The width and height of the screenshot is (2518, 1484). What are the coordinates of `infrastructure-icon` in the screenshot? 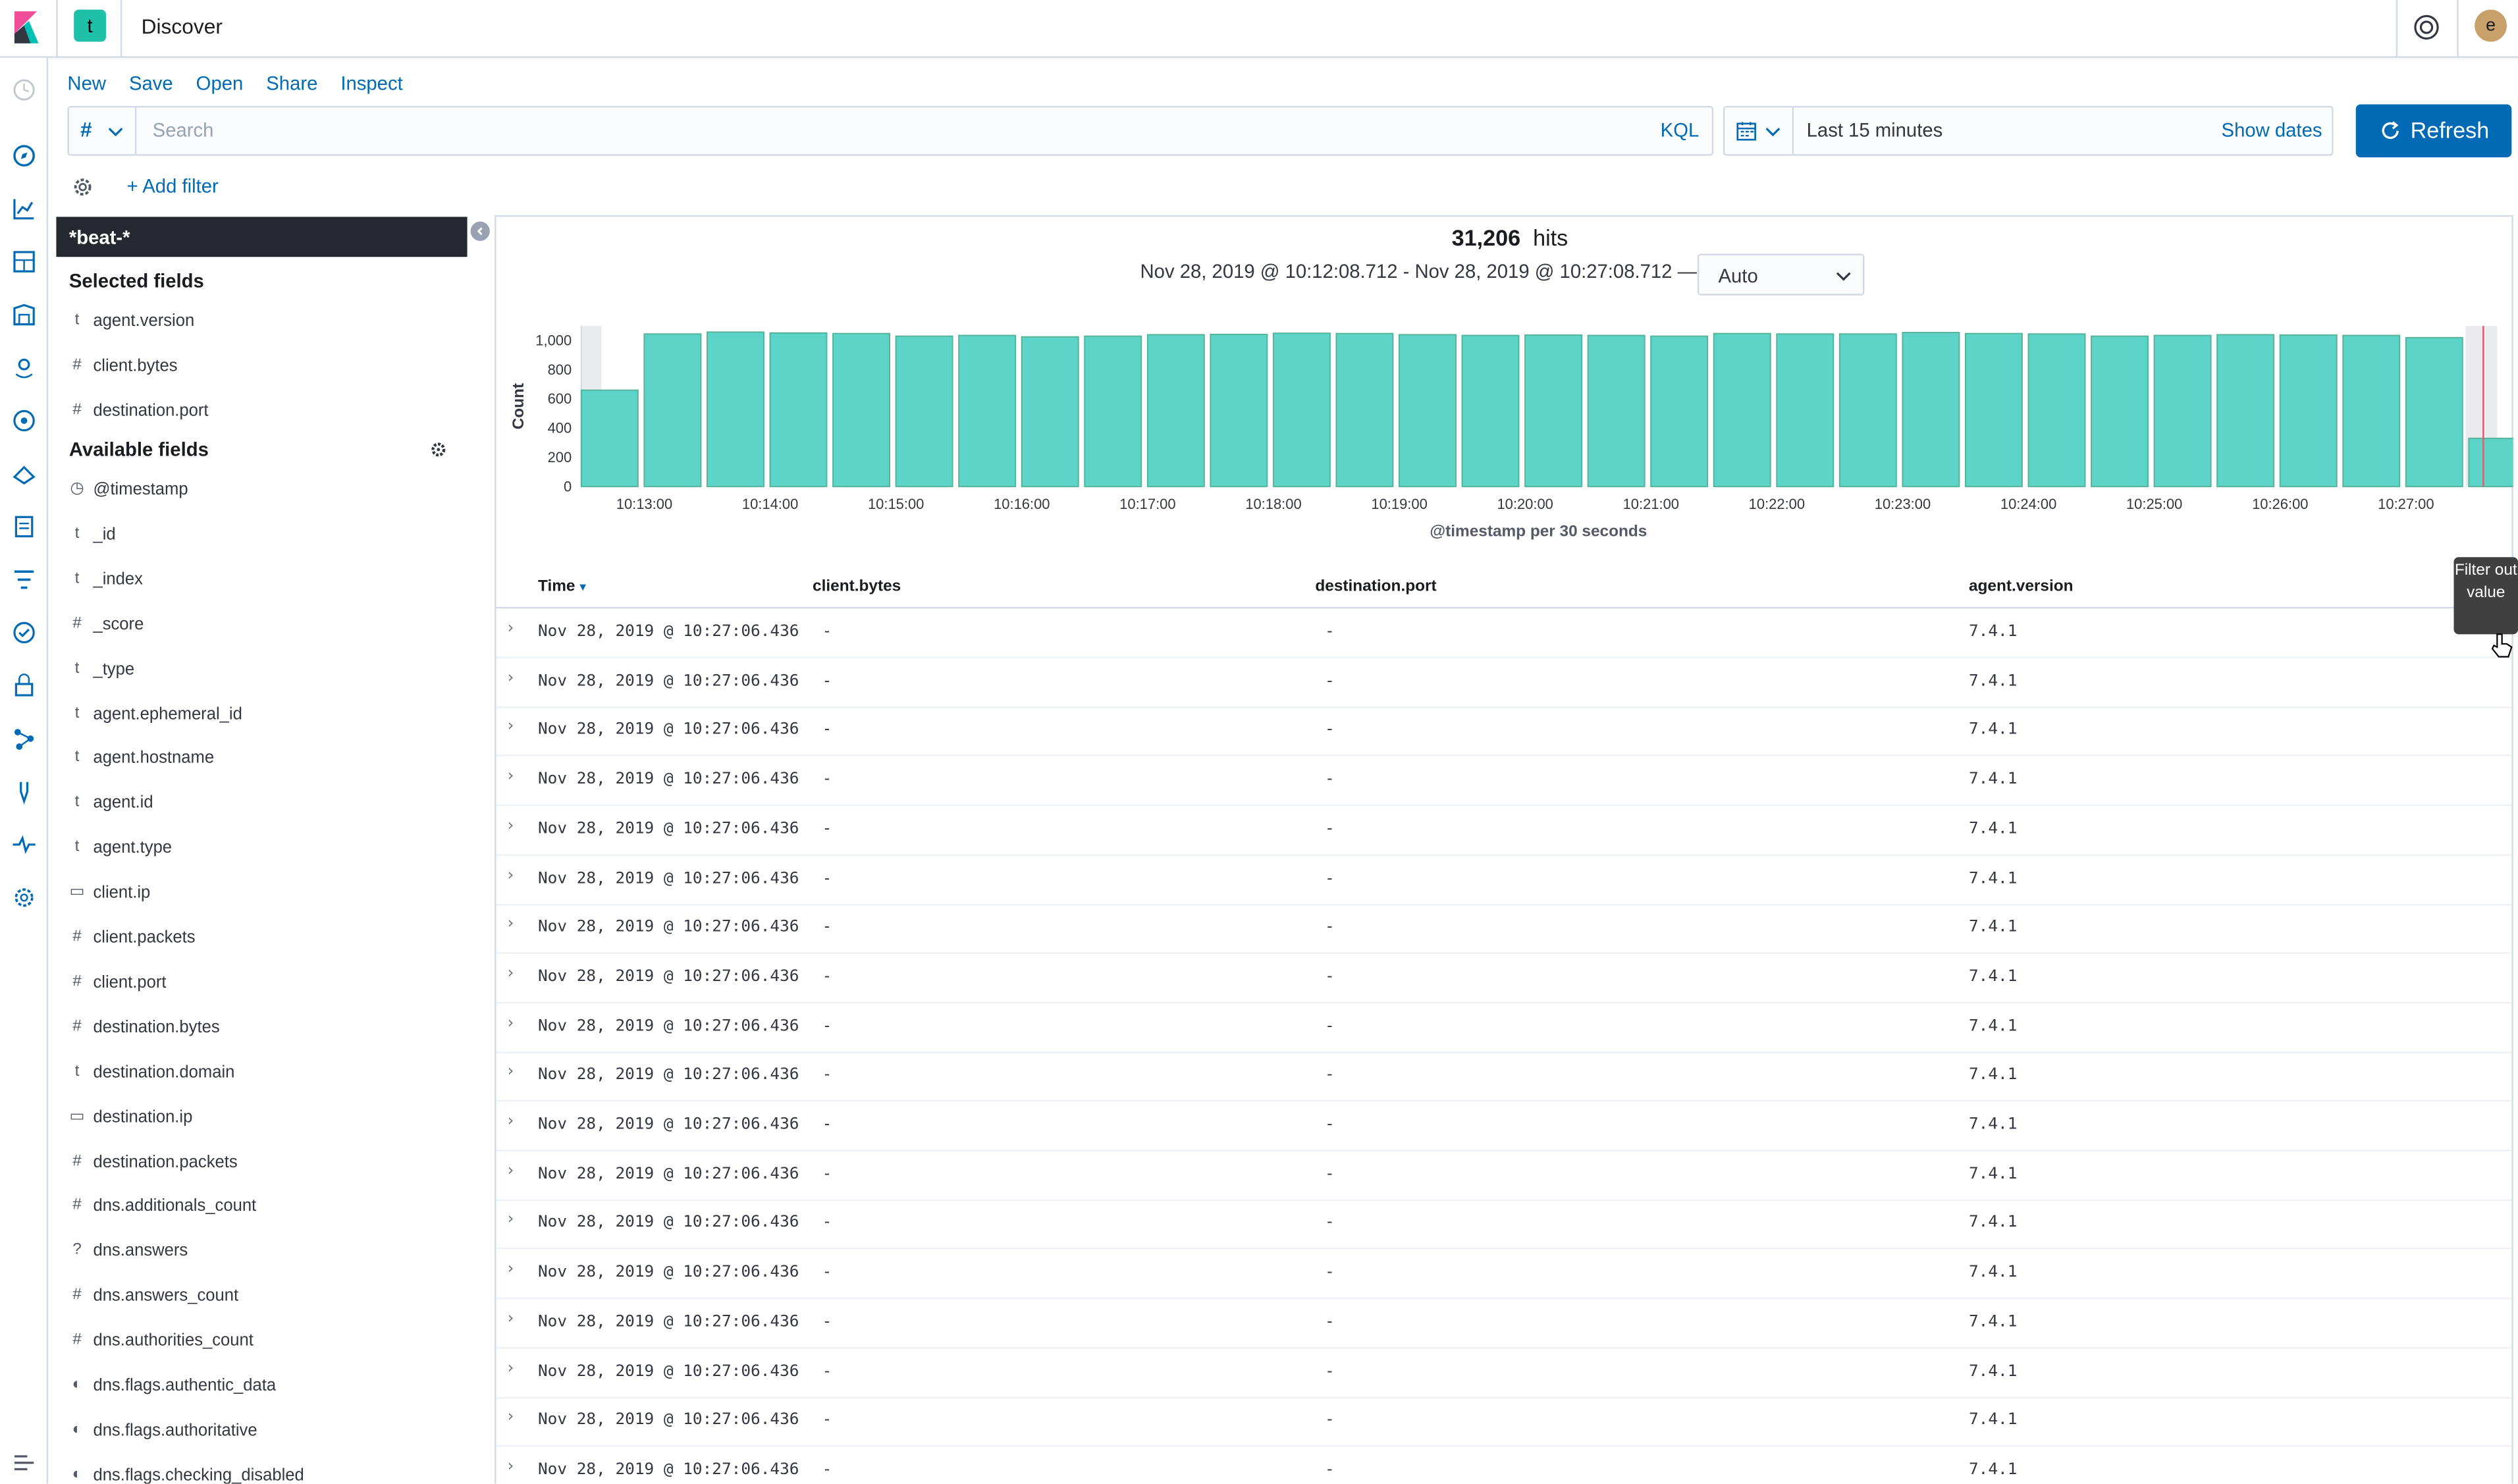 It's located at (24, 474).